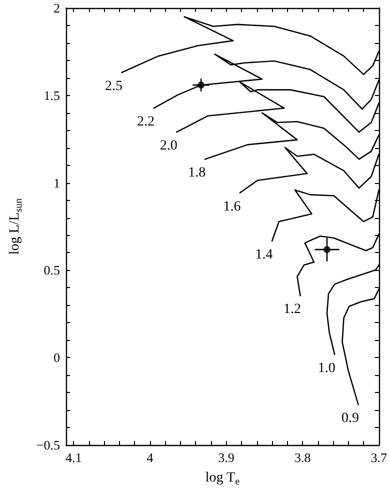  Describe the element at coordinates (293, 310) in the screenshot. I see `series-label: 1.2` at that location.